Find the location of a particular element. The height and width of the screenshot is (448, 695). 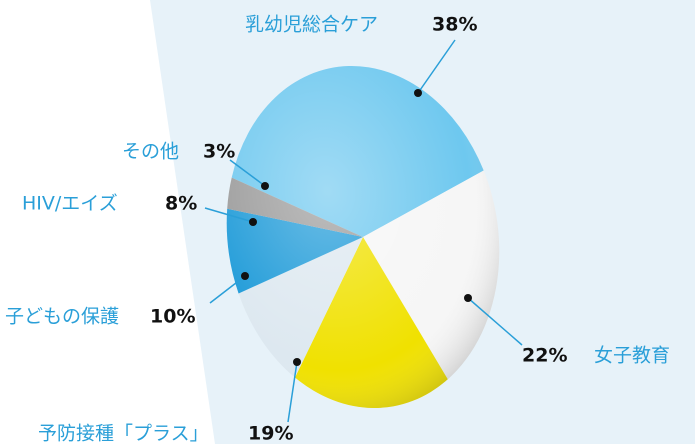

slice-percent: 22% is located at coordinates (544, 356).